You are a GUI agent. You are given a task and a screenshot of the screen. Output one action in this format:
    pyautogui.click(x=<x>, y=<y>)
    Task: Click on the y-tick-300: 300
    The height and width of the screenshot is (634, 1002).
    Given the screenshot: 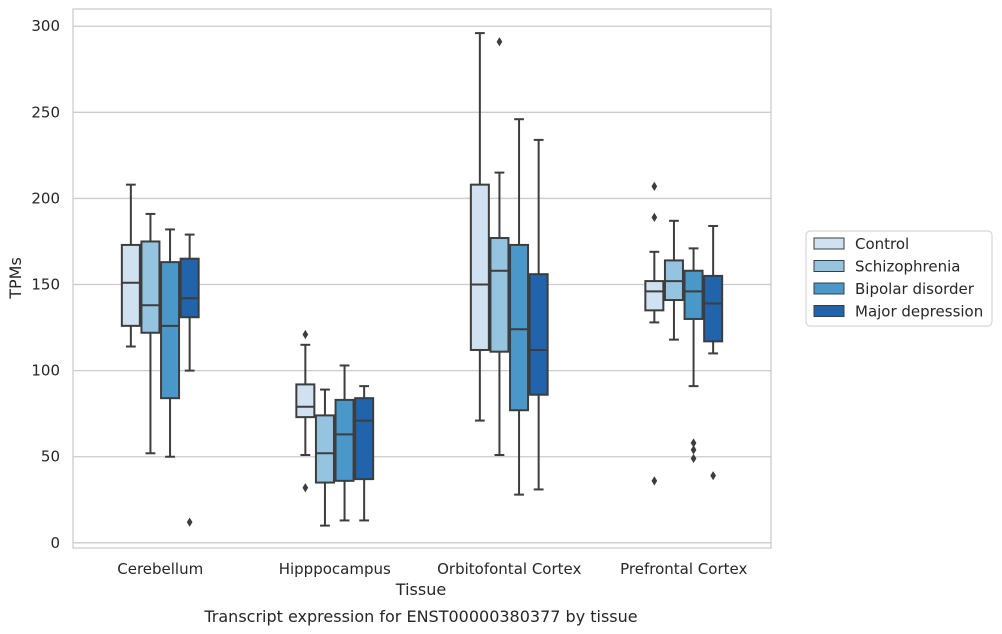 What is the action you would take?
    pyautogui.click(x=45, y=26)
    